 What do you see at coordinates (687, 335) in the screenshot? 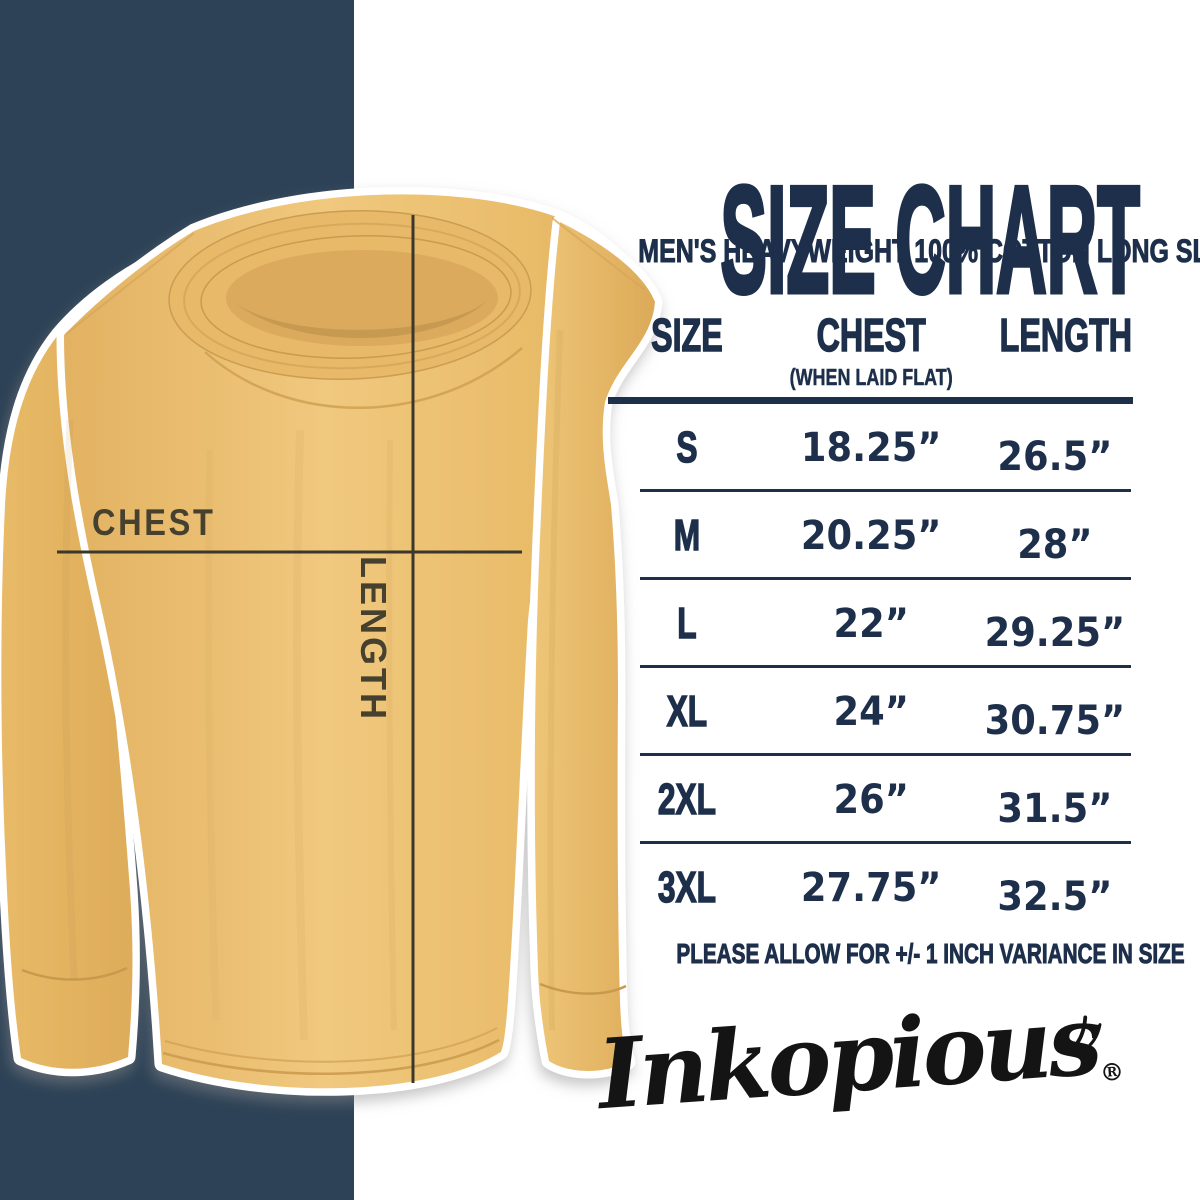
I see `col-header-size: SIZE` at bounding box center [687, 335].